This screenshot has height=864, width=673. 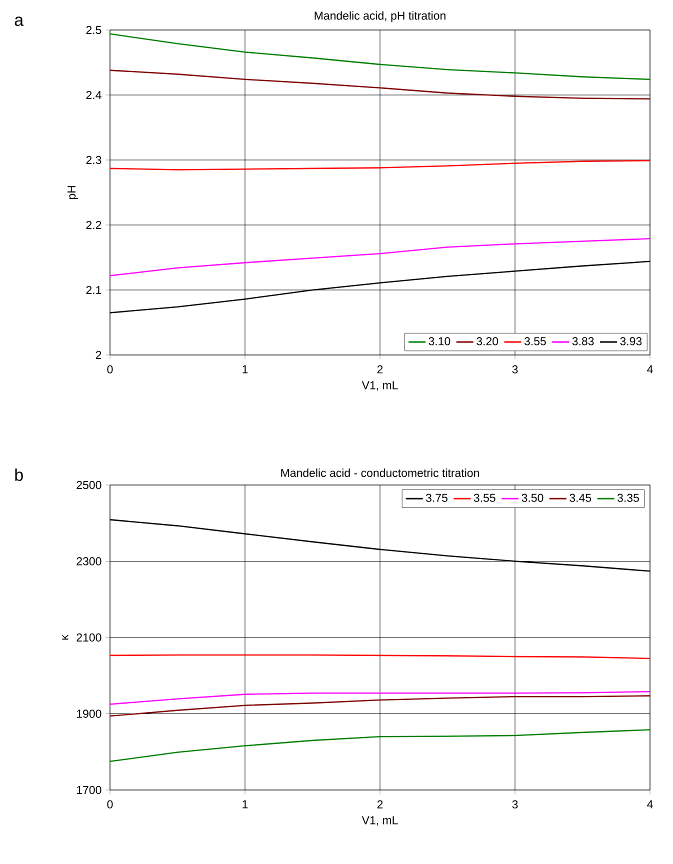 What do you see at coordinates (65, 637) in the screenshot?
I see `y-axis-title: κ` at bounding box center [65, 637].